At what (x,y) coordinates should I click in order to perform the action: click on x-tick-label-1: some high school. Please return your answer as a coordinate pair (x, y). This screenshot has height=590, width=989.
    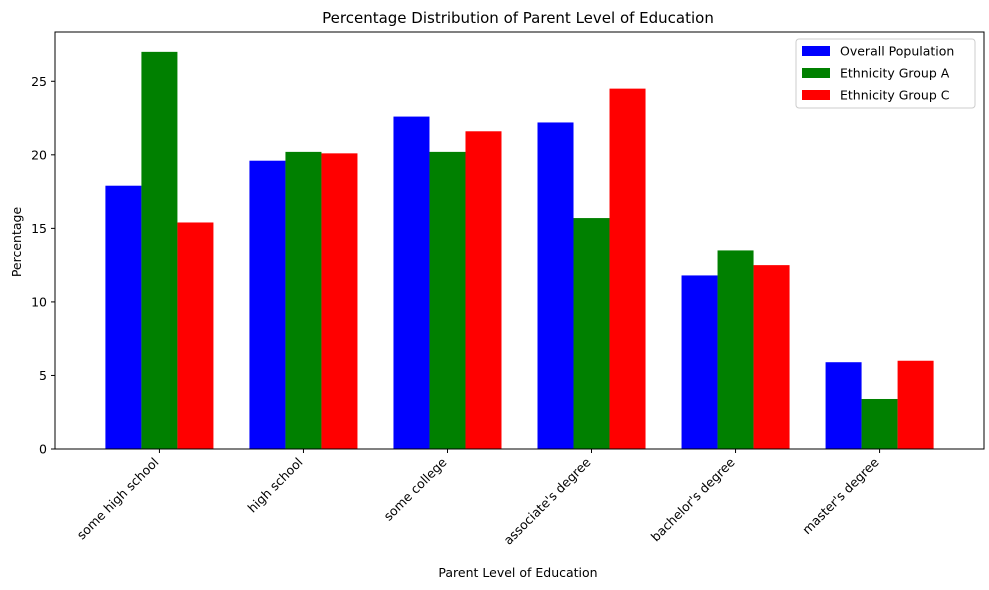
    Looking at the image, I should click on (118, 499).